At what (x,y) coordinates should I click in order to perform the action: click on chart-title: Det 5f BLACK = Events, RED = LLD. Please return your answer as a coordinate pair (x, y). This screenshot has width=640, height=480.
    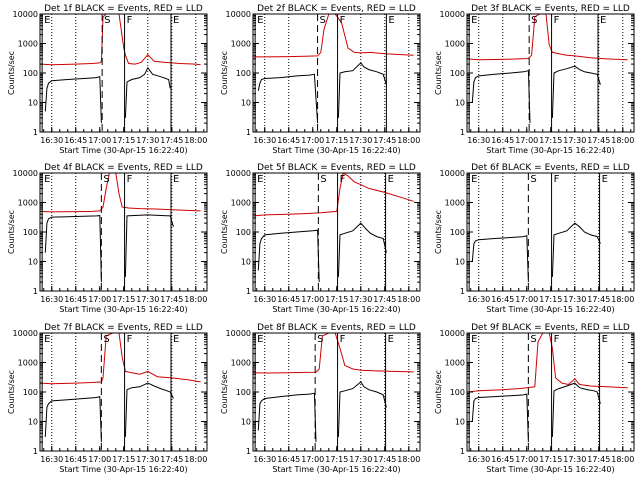
    Looking at the image, I should click on (336, 168).